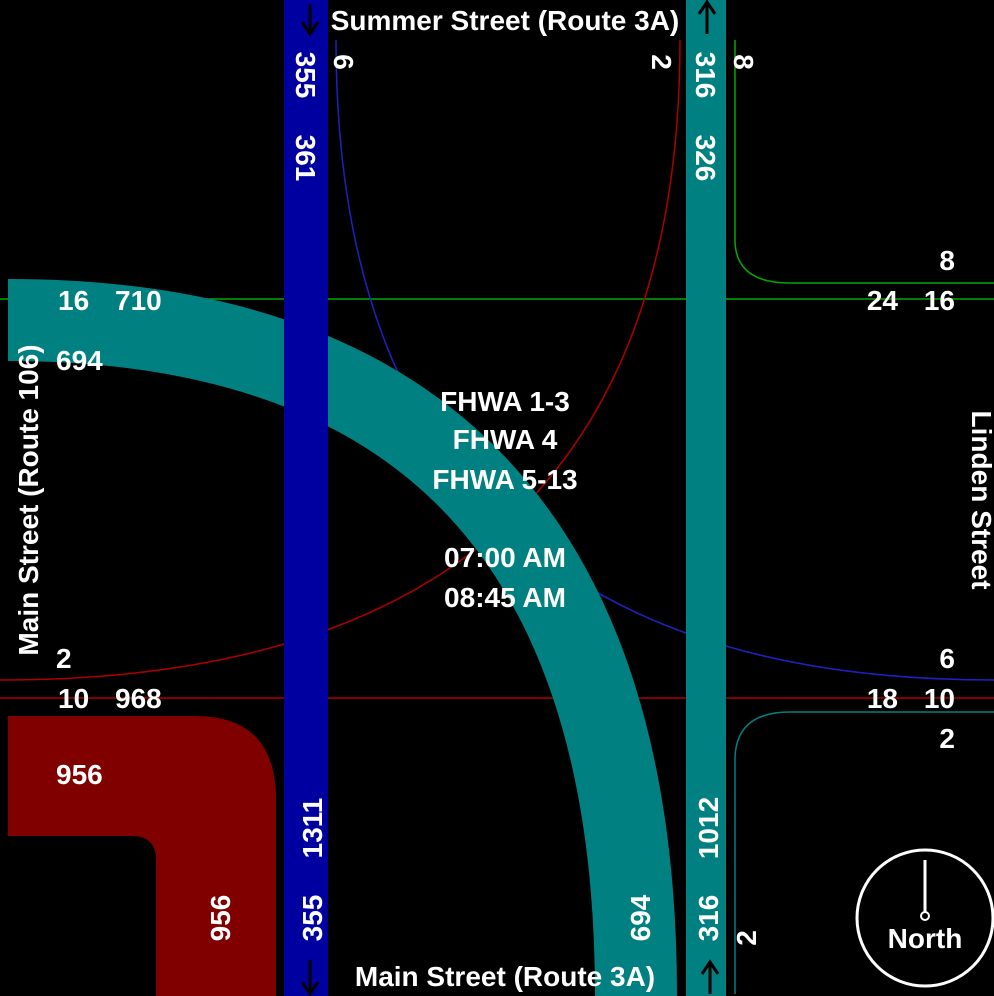  I want to click on center-label-1: FHWA 1-3, so click(505, 401).